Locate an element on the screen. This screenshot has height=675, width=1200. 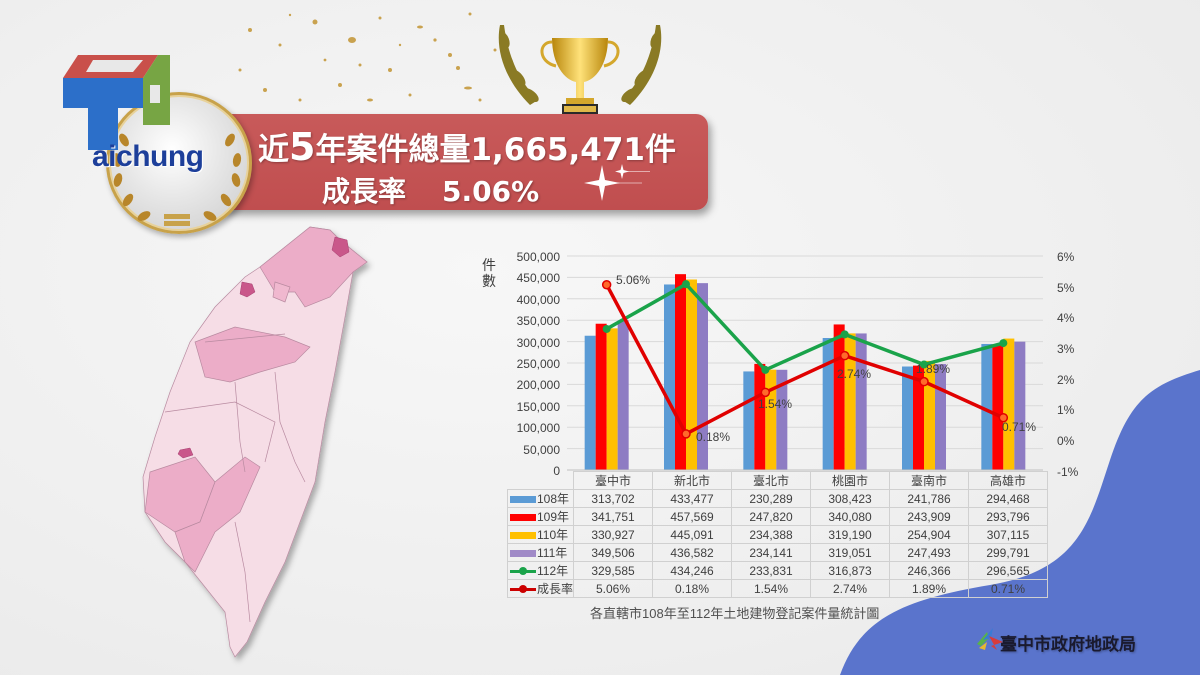
y-tick: 350,000 is located at coordinates (538, 321).